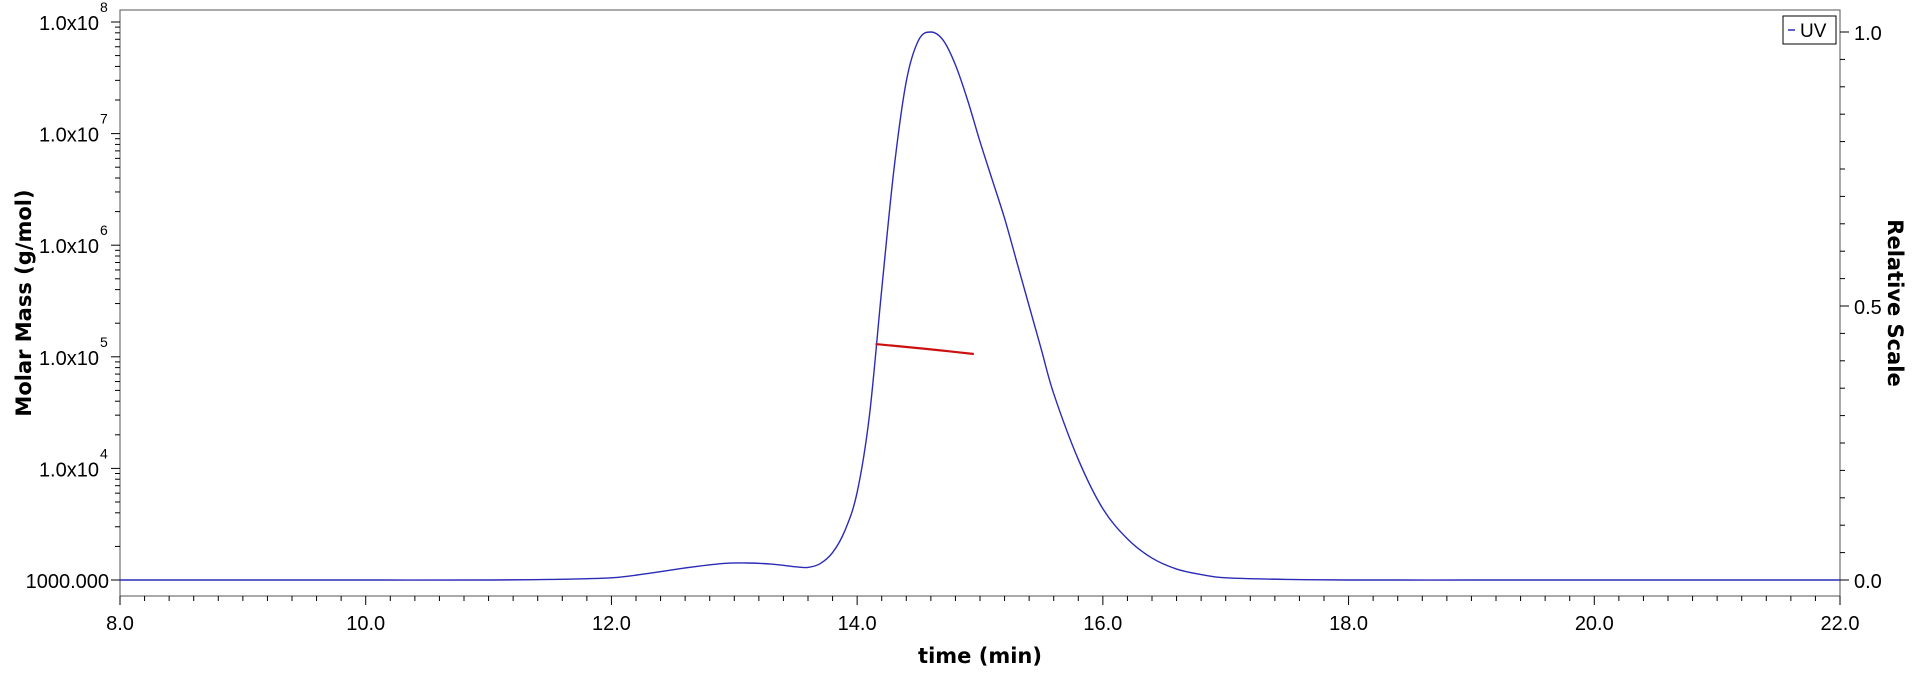 The width and height of the screenshot is (1920, 680). I want to click on left-tick-exponent: 8, so click(104, 7).